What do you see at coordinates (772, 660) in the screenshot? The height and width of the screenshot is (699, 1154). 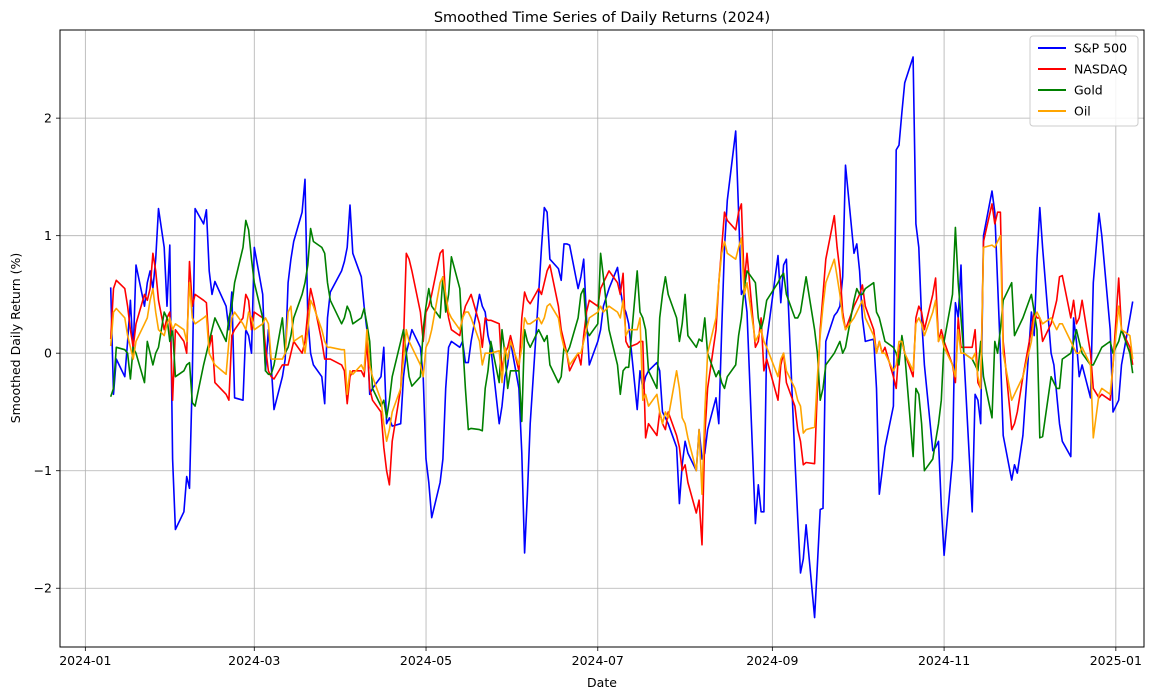 I see `x-tick-label: 2024-09` at bounding box center [772, 660].